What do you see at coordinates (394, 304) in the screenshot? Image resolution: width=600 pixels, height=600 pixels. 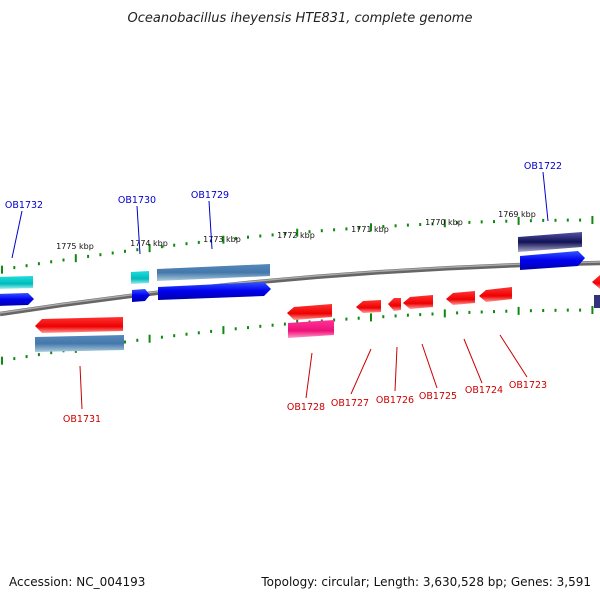 I see `gene-ob1726` at bounding box center [394, 304].